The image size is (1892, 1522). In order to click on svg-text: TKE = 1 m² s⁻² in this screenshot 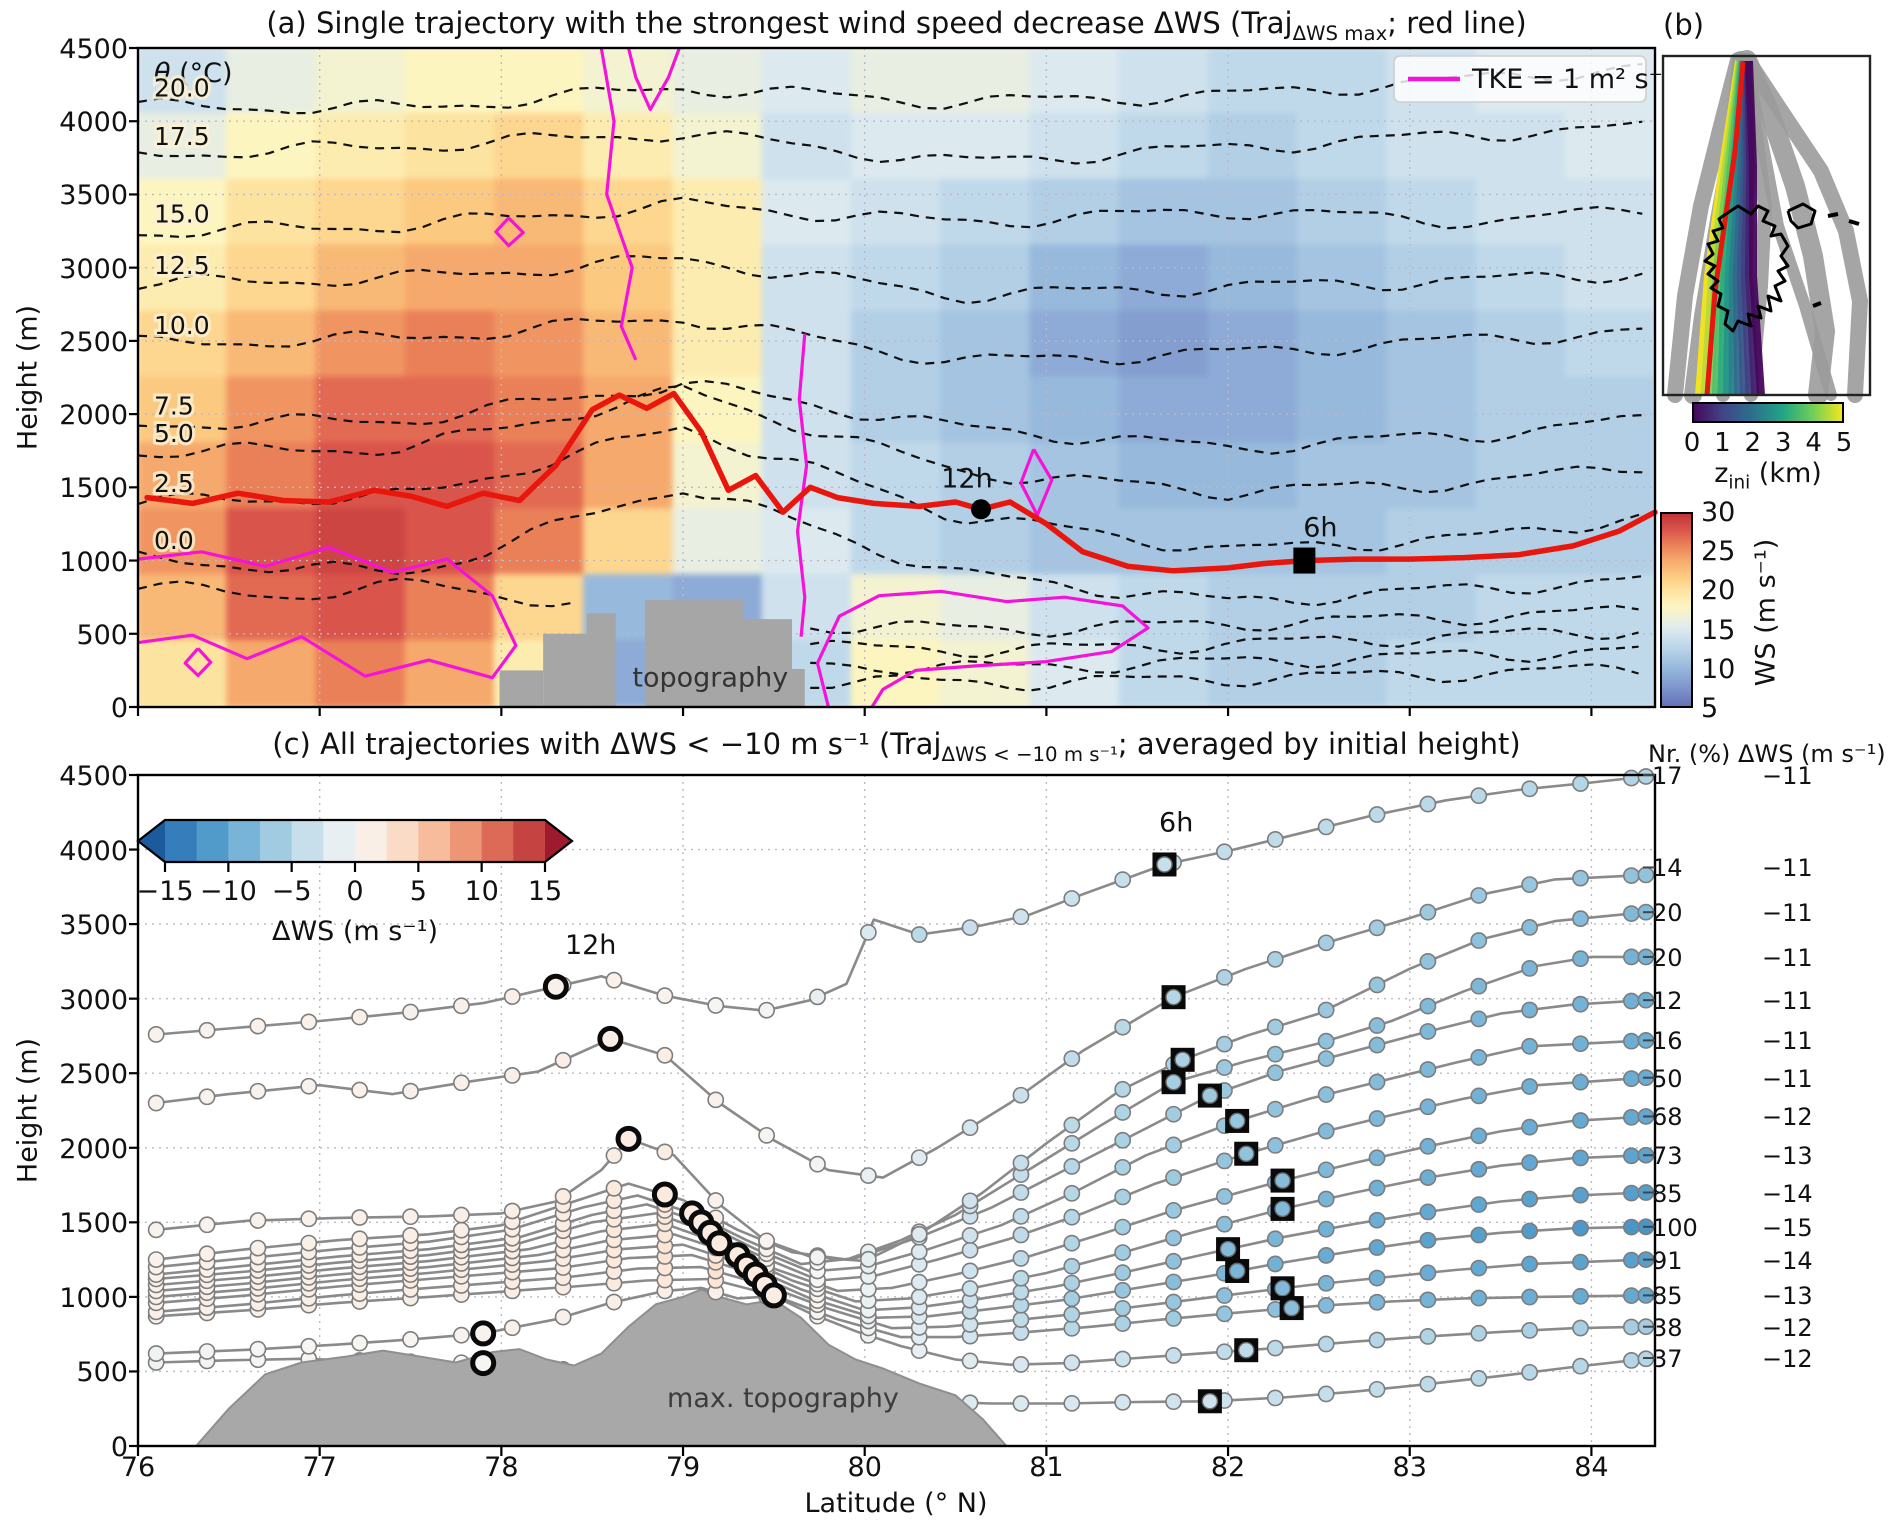, I will do `click(1572, 79)`.